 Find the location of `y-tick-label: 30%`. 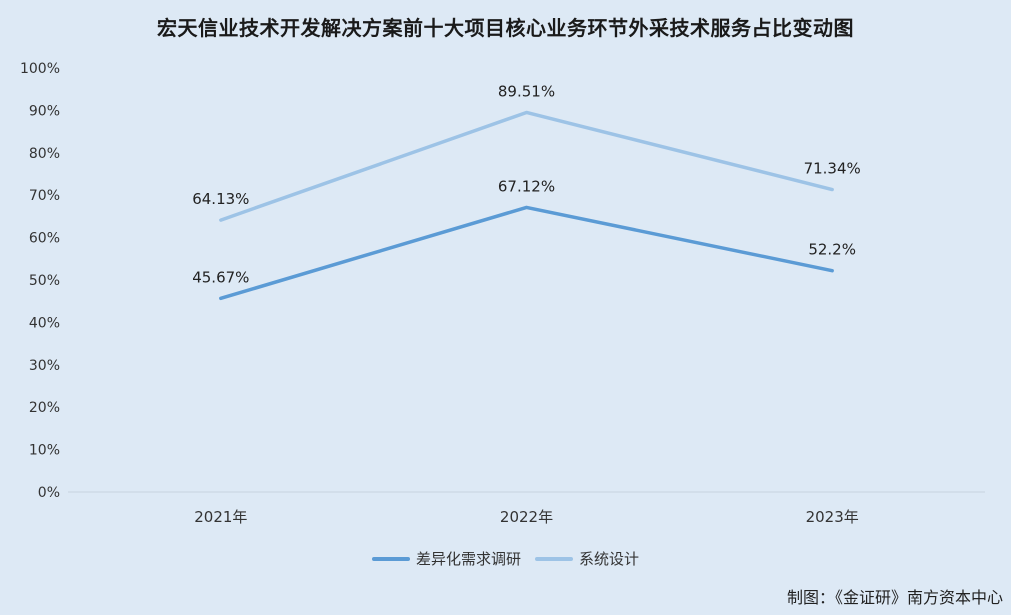

y-tick-label: 30% is located at coordinates (44, 366).